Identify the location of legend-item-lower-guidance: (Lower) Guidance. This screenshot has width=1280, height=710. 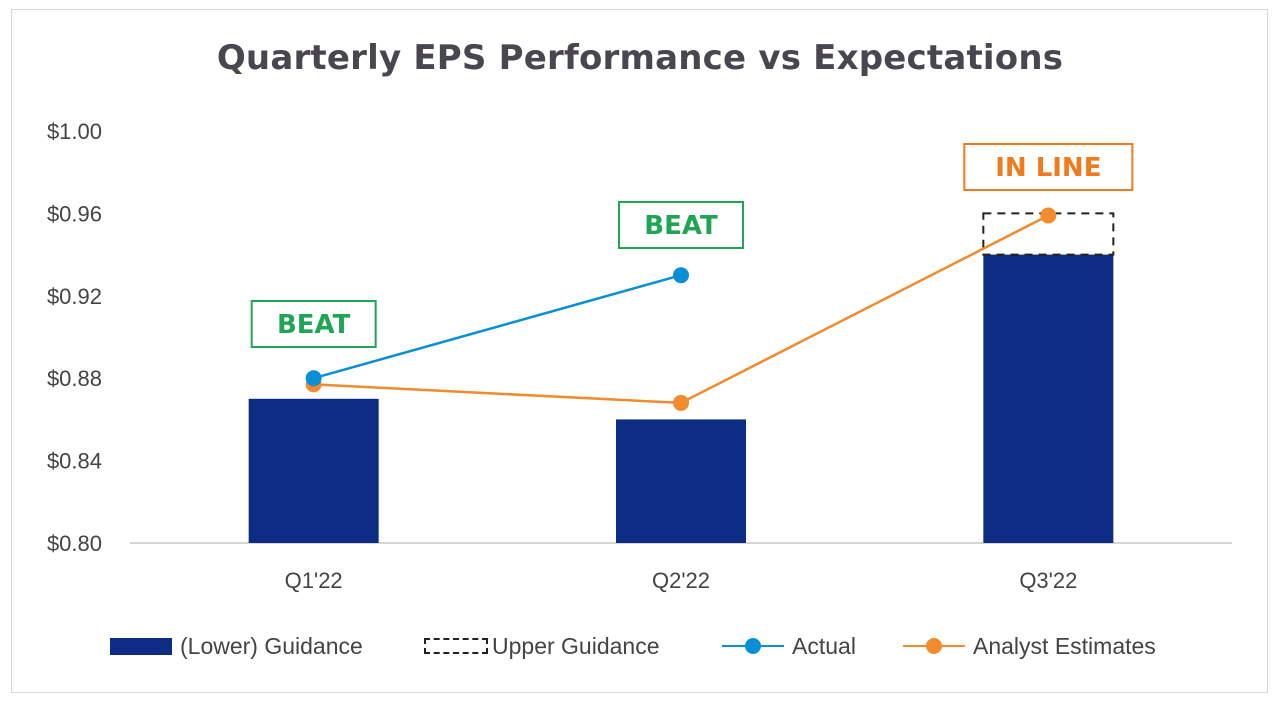
(236, 646).